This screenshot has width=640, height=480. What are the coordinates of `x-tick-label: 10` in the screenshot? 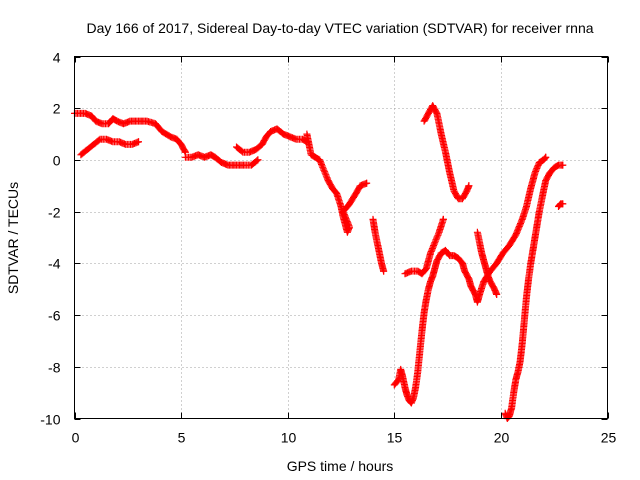 It's located at (289, 438).